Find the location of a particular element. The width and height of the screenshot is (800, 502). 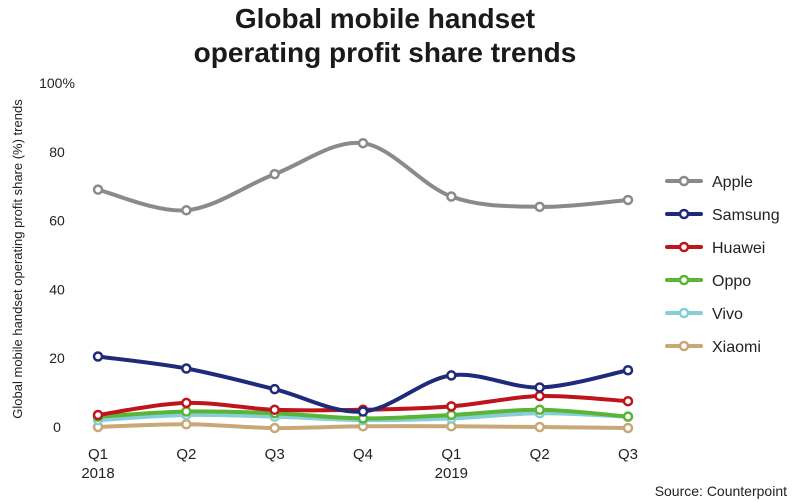

x-ticks: Q1 2018 Q2 Q3 Q4 Q1 2019 Q2 Q3 is located at coordinates (359, 464).